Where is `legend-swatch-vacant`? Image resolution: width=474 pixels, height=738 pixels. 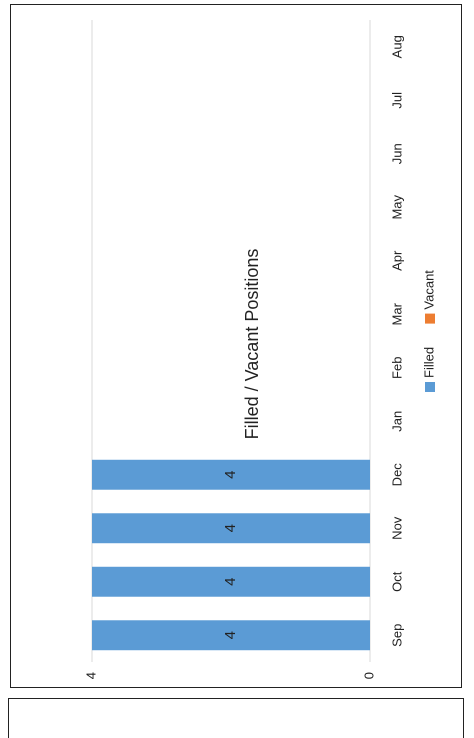
legend-swatch-vacant is located at coordinates (430, 318).